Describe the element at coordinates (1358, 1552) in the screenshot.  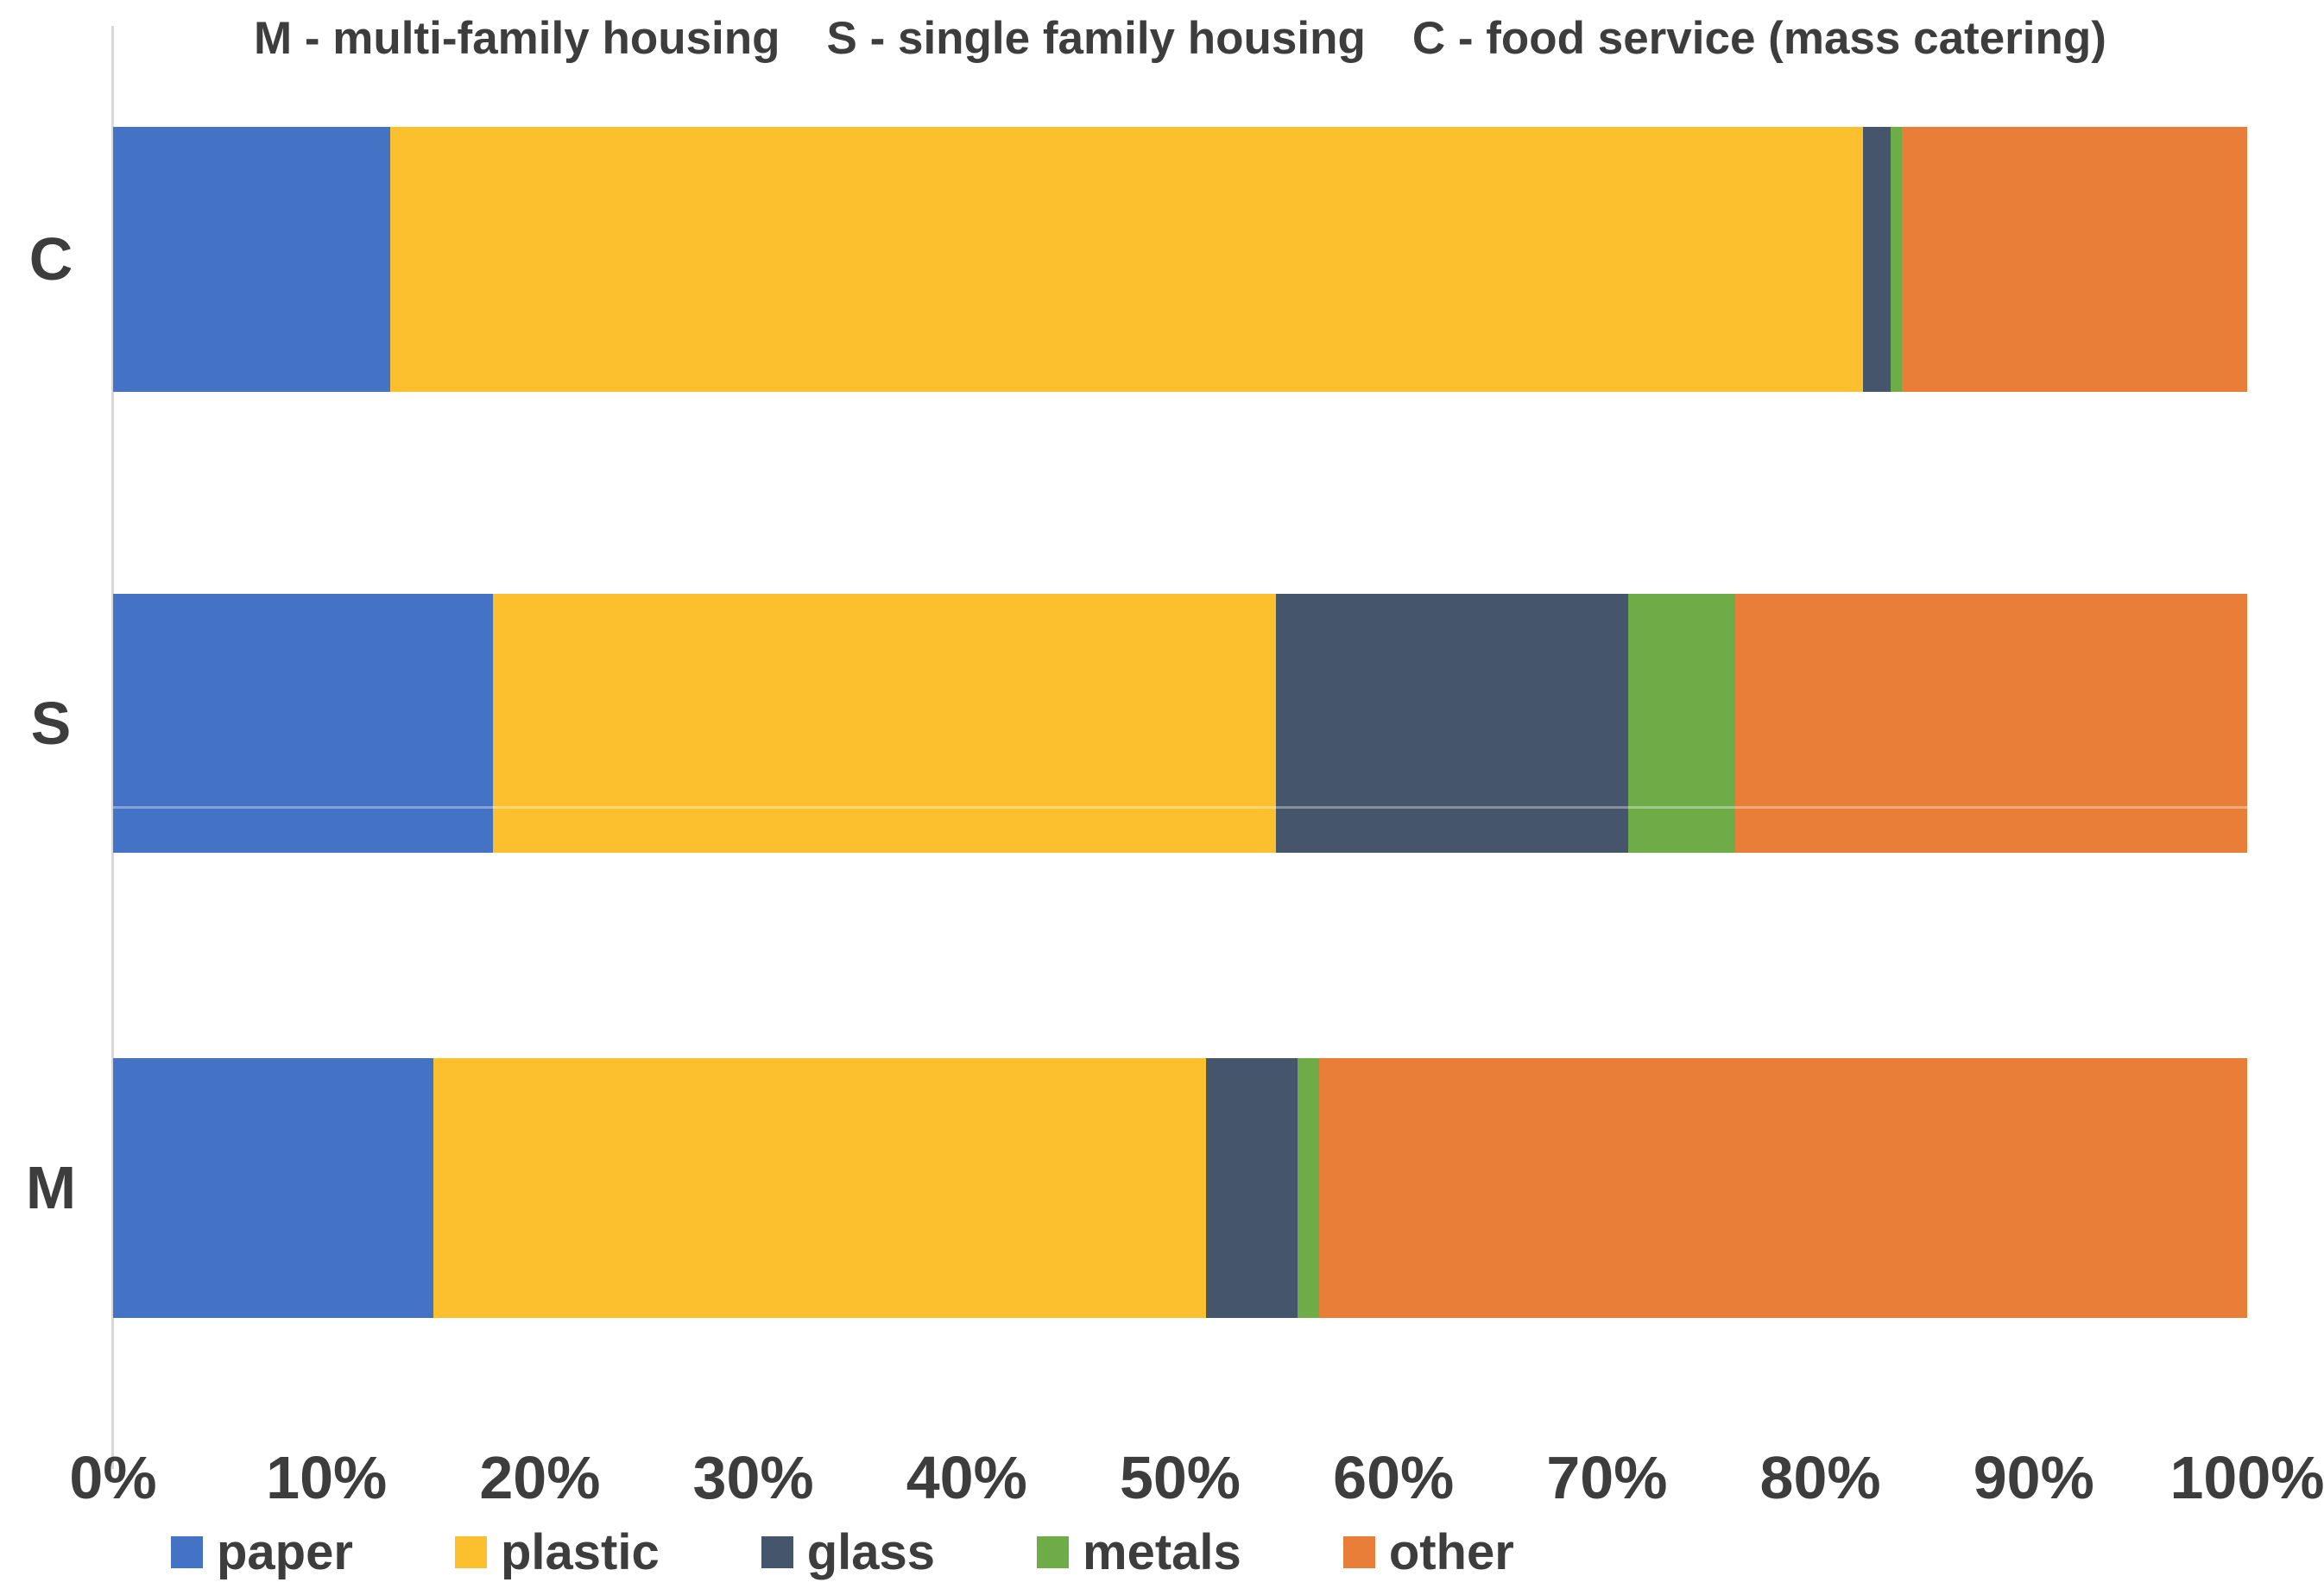
I see `legend-swatch-other` at that location.